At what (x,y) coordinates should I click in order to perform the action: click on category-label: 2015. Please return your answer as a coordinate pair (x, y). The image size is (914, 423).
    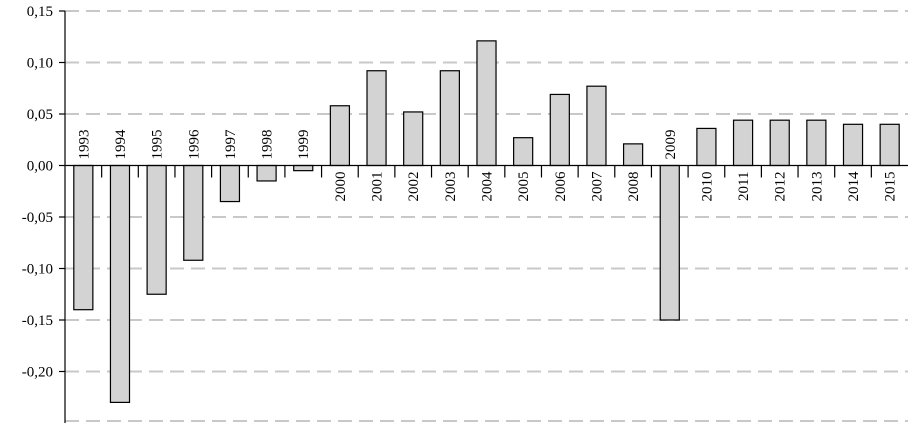
    Looking at the image, I should click on (891, 187).